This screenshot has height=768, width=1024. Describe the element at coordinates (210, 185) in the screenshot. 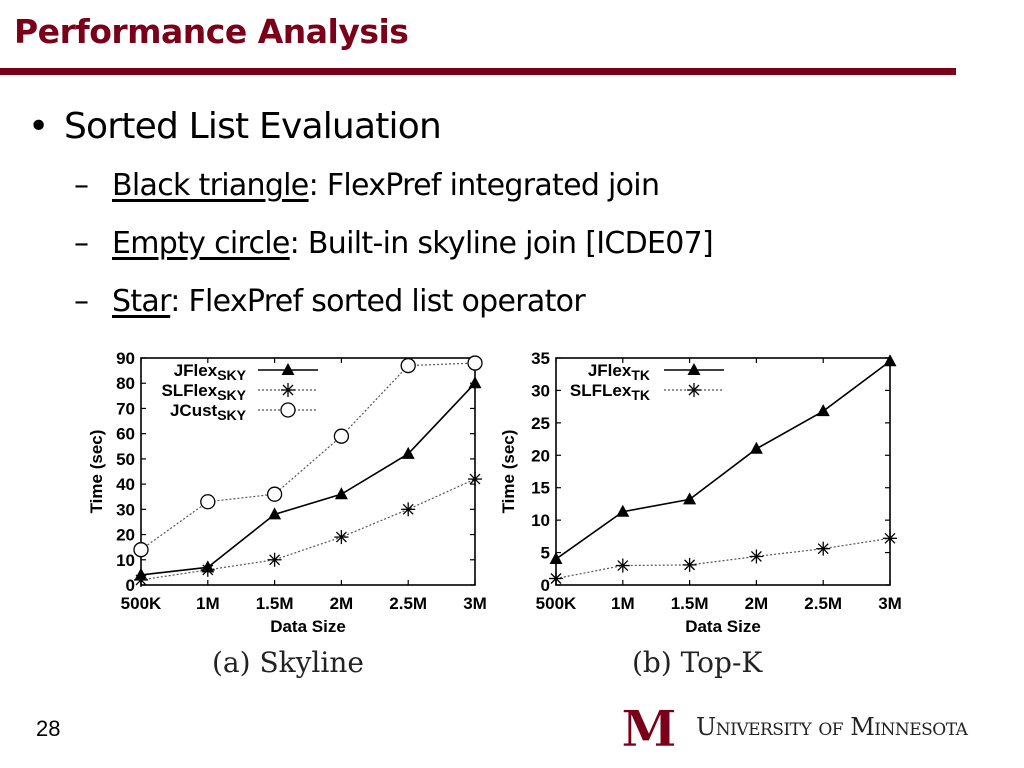

I see `sub-bullet-key: Black triangle` at that location.